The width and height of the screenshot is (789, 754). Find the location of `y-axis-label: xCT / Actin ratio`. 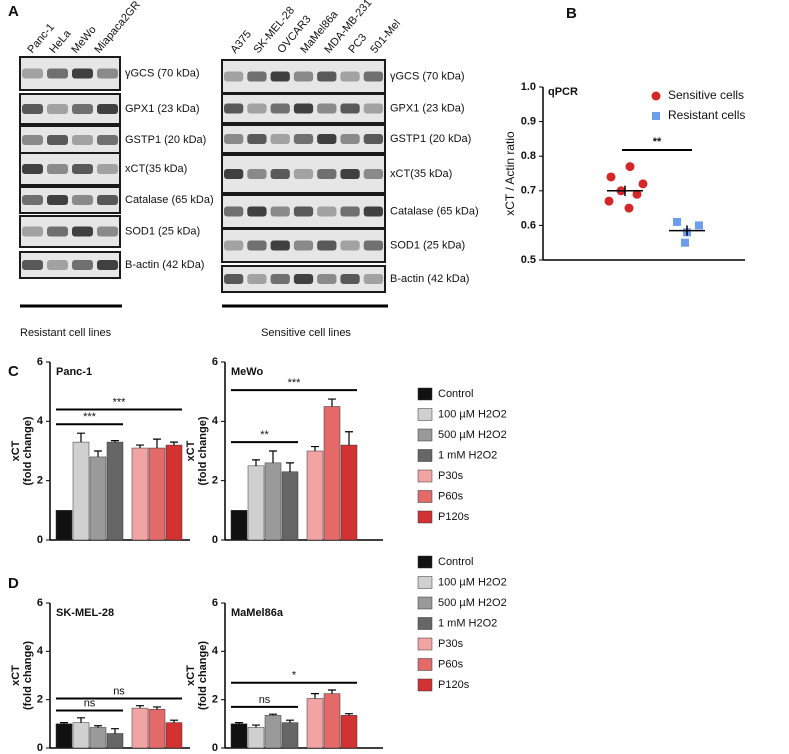

y-axis-label: xCT / Actin ratio is located at coordinates (510, 173).